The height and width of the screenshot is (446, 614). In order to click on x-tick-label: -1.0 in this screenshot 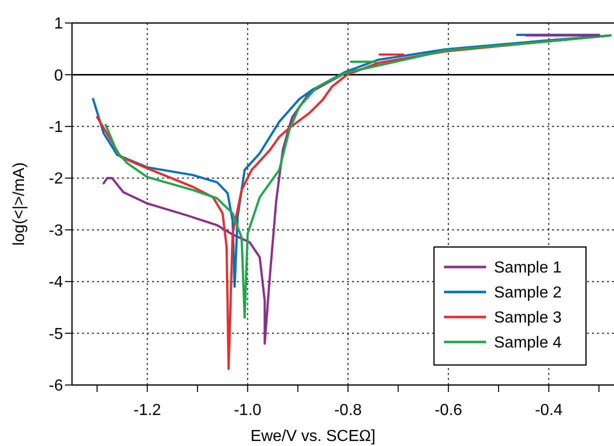, I will do `click(248, 410)`.